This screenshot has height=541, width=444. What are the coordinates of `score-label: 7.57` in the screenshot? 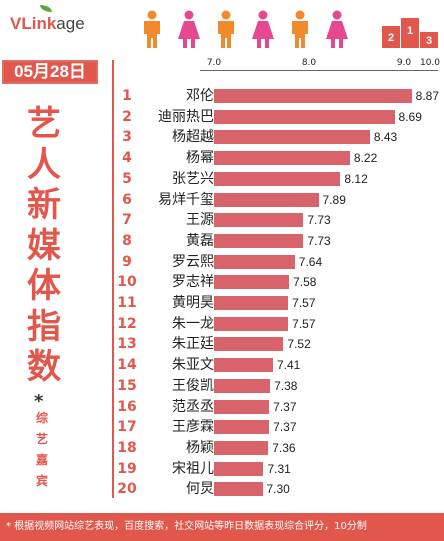 It's located at (304, 303).